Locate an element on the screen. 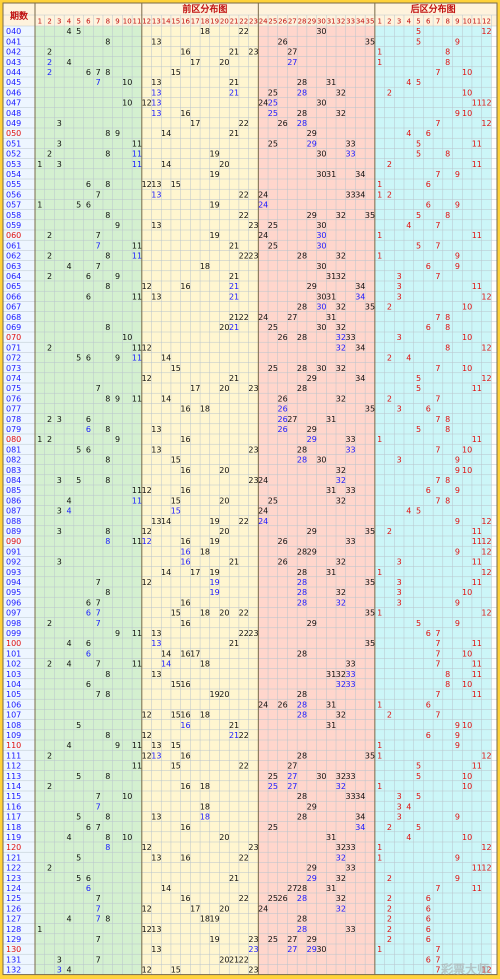  period-label: 053 is located at coordinates (13, 164).